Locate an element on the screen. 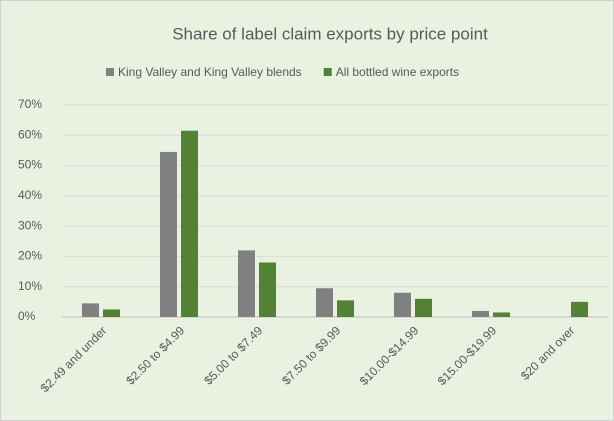 The image size is (614, 421). y-tick-label: 40% is located at coordinates (30, 195).